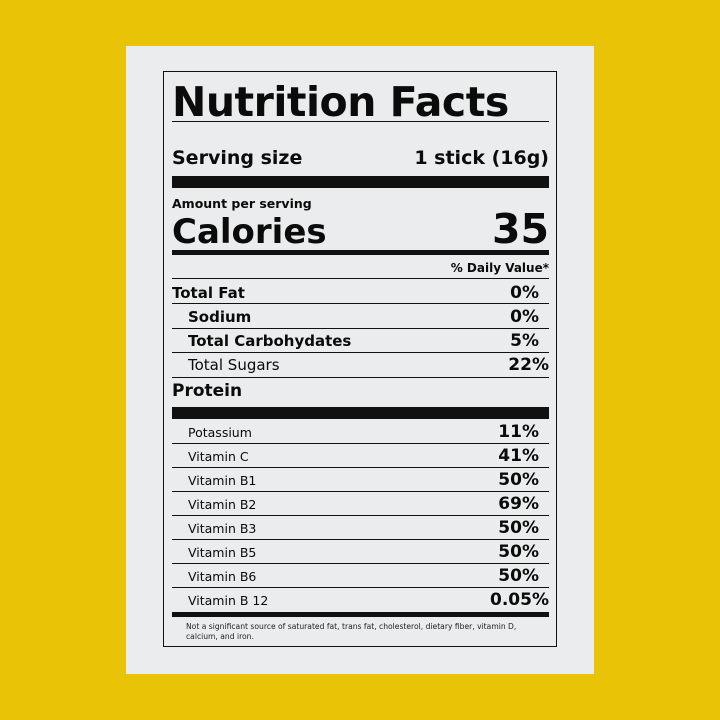 The height and width of the screenshot is (720, 720). I want to click on vitamin-label: Vitamin B2, so click(222, 504).